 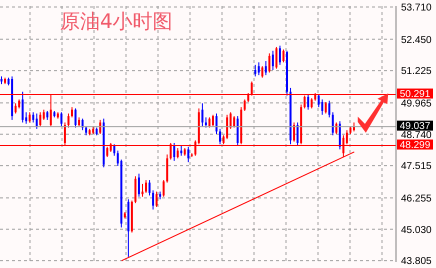 What do you see at coordinates (416, 40) in the screenshot?
I see `y-tick-label: 52.450` at bounding box center [416, 40].